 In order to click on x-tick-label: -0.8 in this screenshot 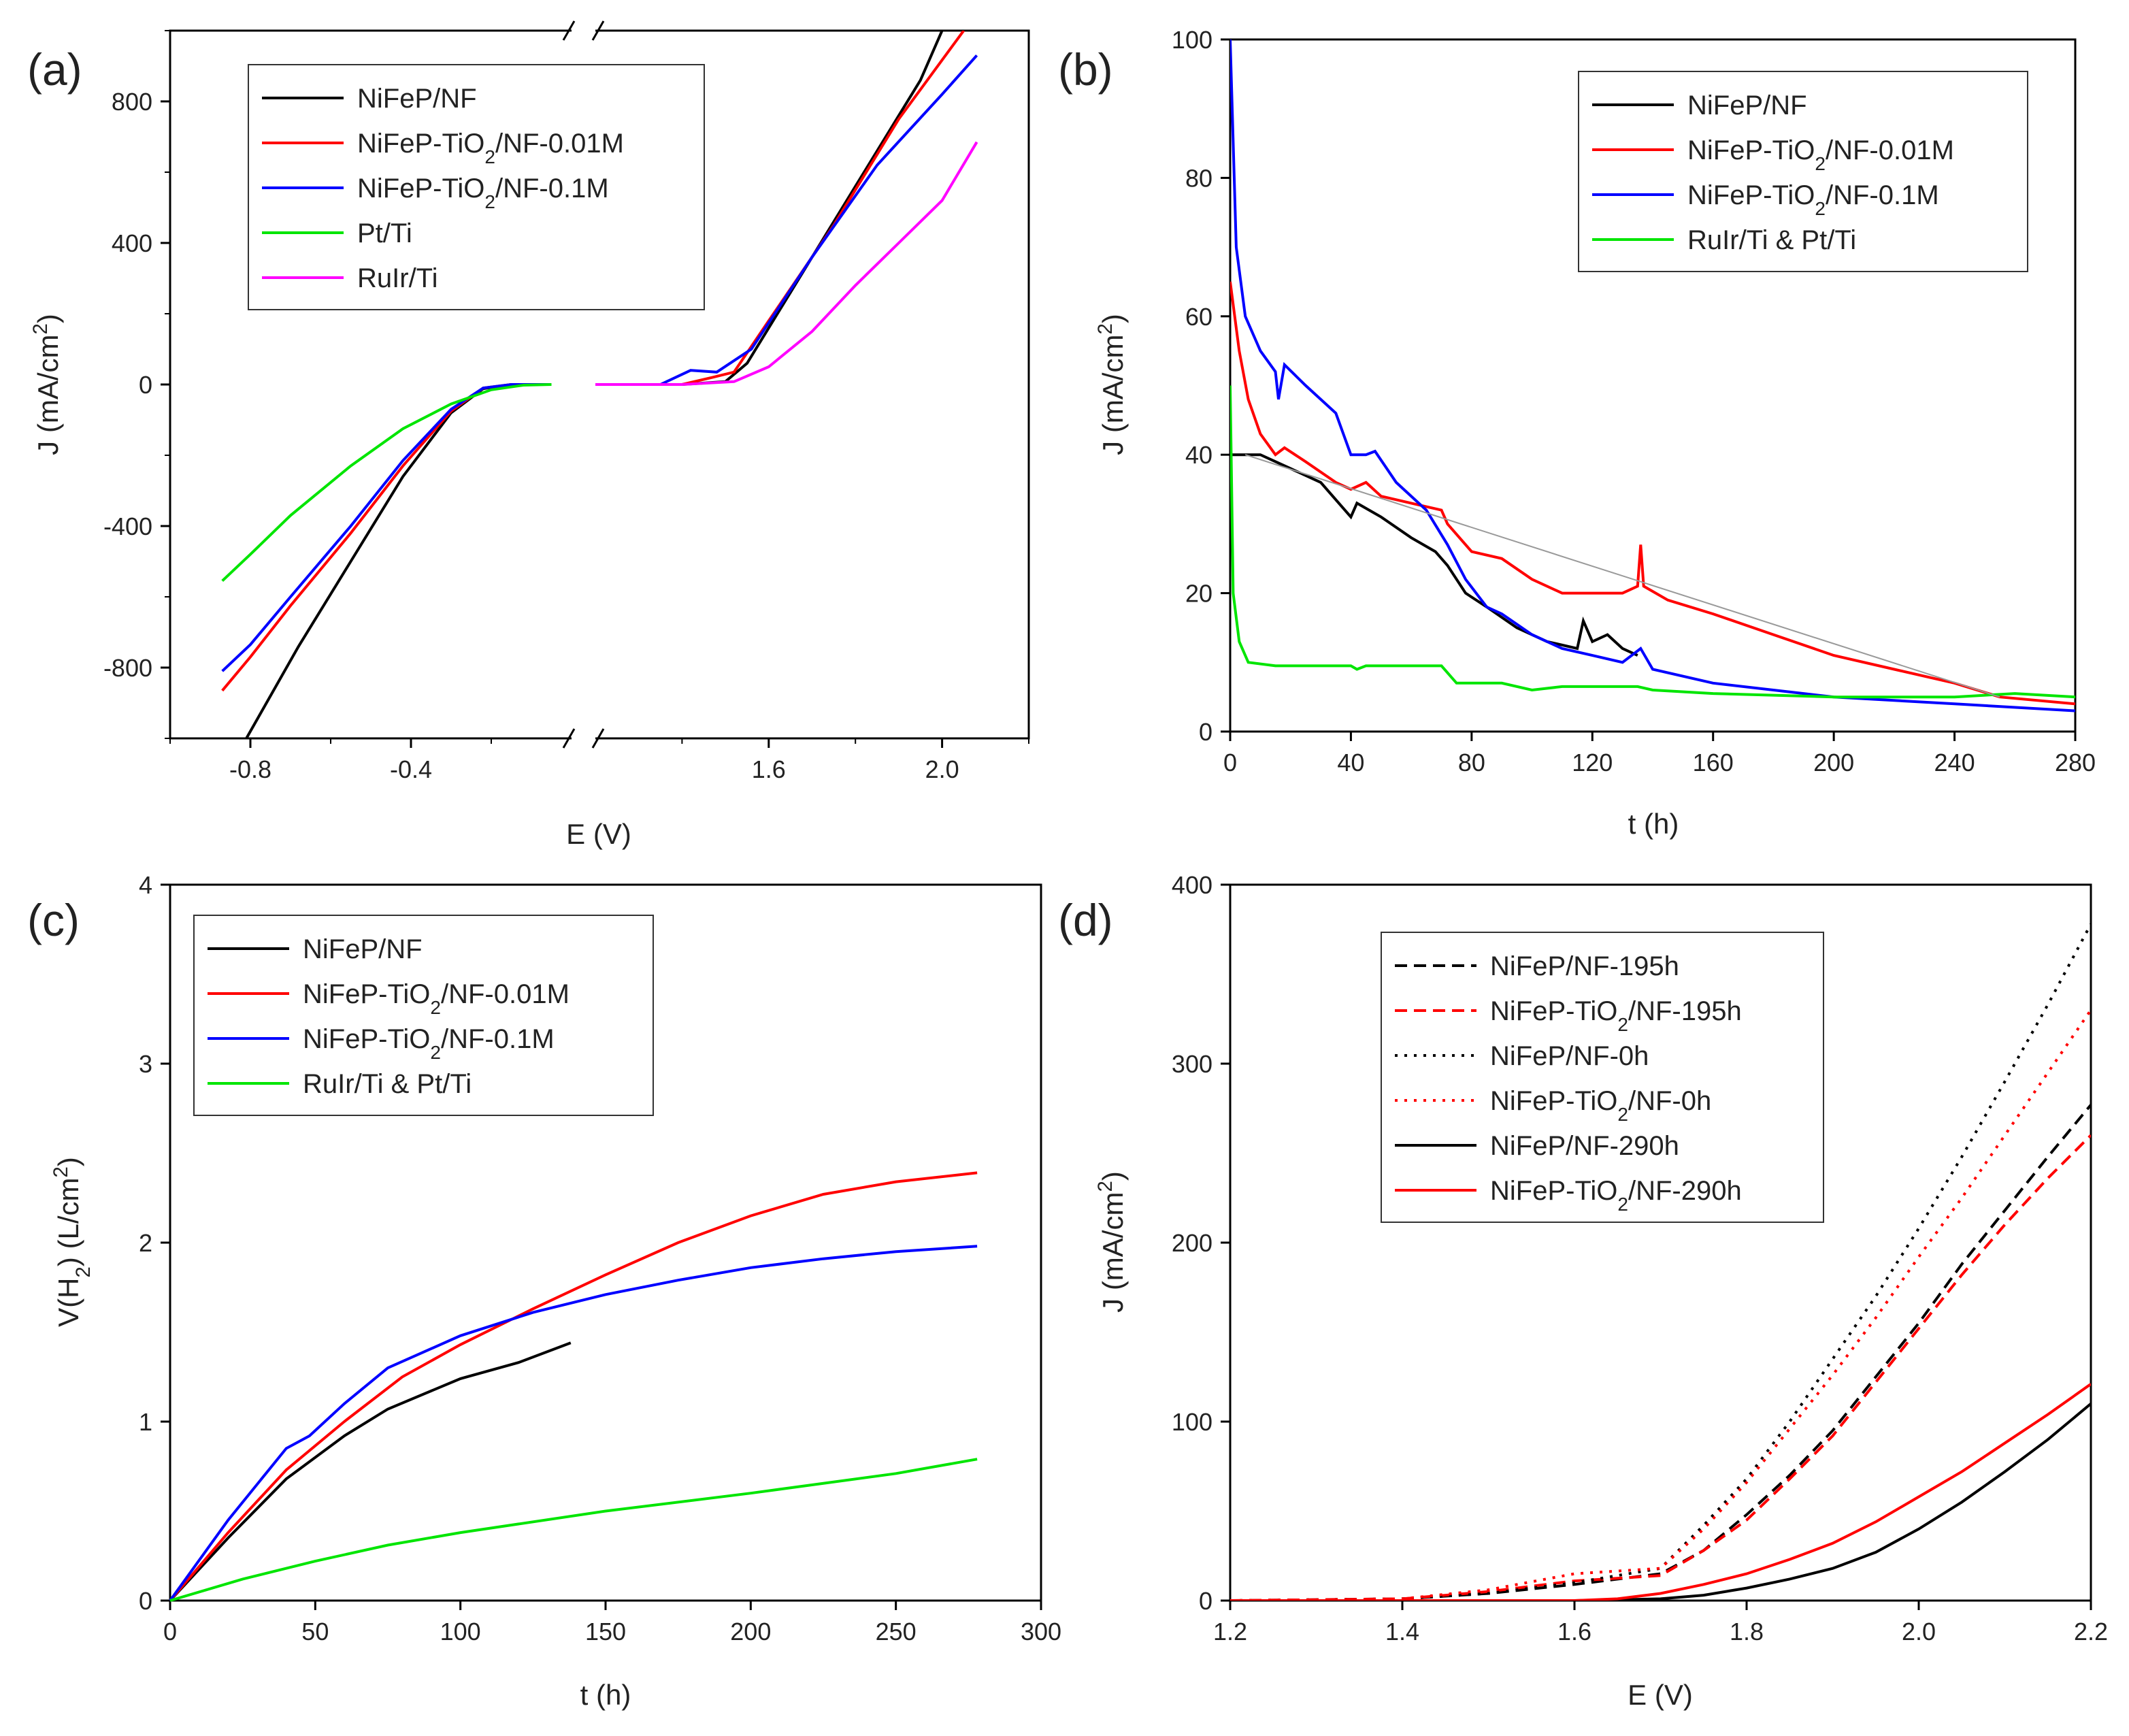, I will do `click(250, 769)`.